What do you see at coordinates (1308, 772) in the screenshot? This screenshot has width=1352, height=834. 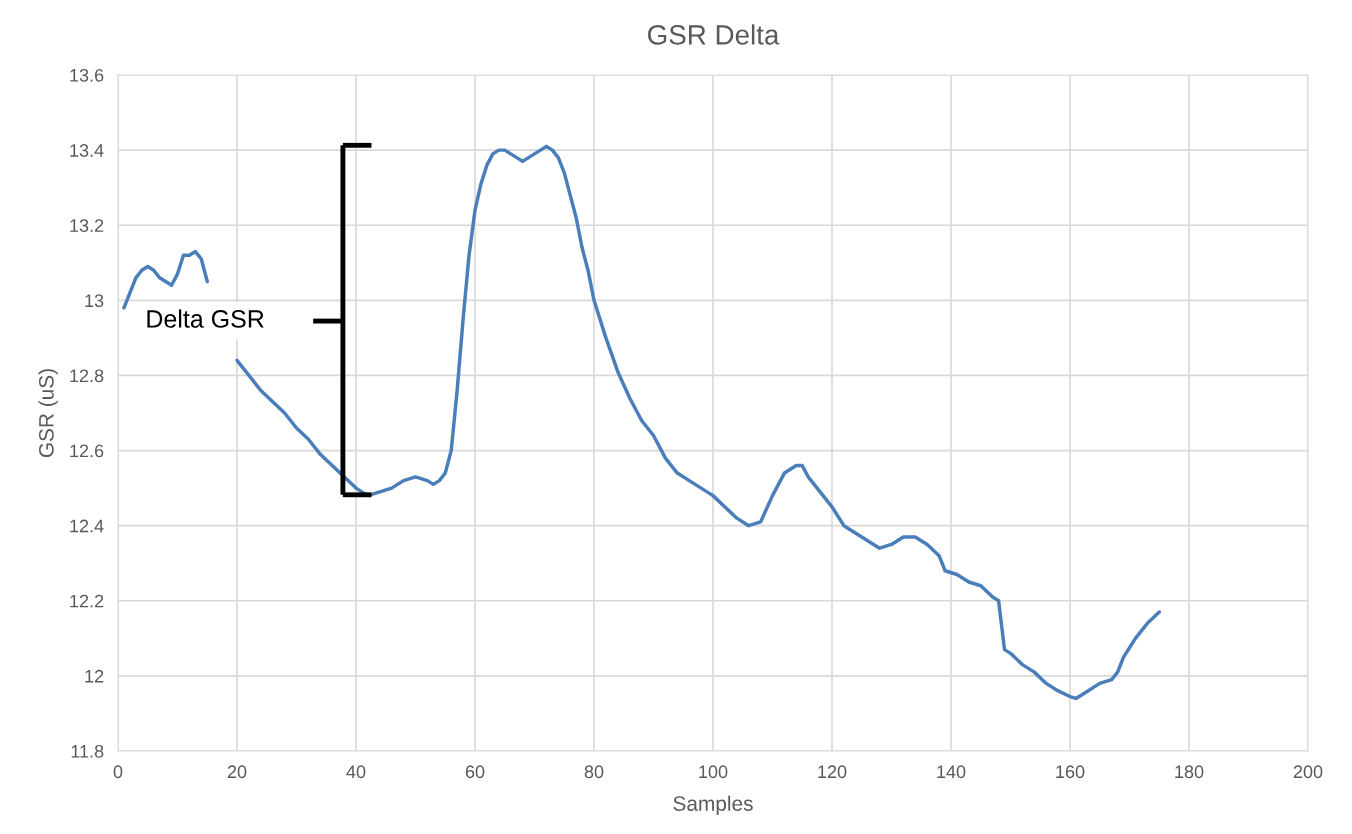 I see `x-tick-label: 200` at bounding box center [1308, 772].